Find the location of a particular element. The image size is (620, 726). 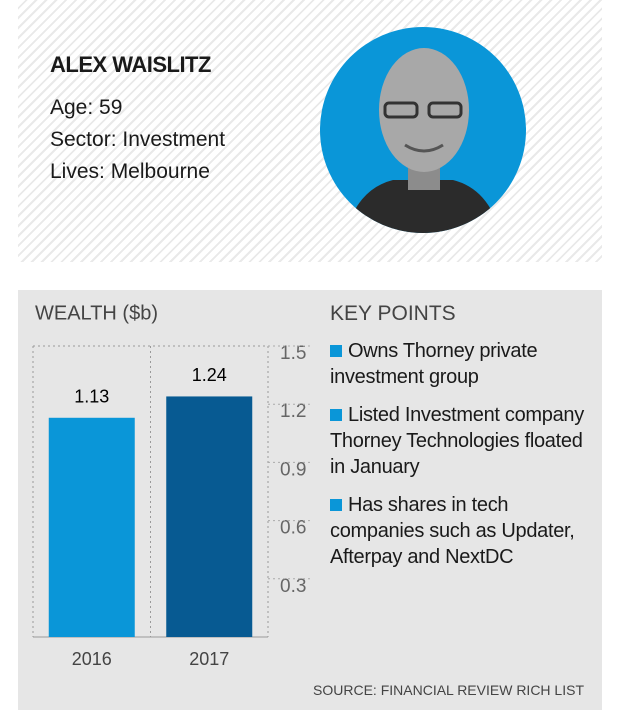

source: SOURCE: FINANCIAL REVIEW RICH LIST is located at coordinates (448, 690).